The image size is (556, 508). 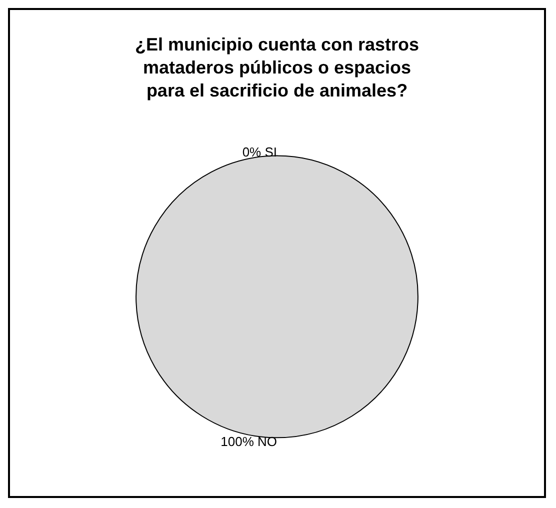 I want to click on chart-title: ¿El municipio cuenta con rastros mataderos públicos o espacios para el sacrificio de animales?, so click(x=277, y=67).